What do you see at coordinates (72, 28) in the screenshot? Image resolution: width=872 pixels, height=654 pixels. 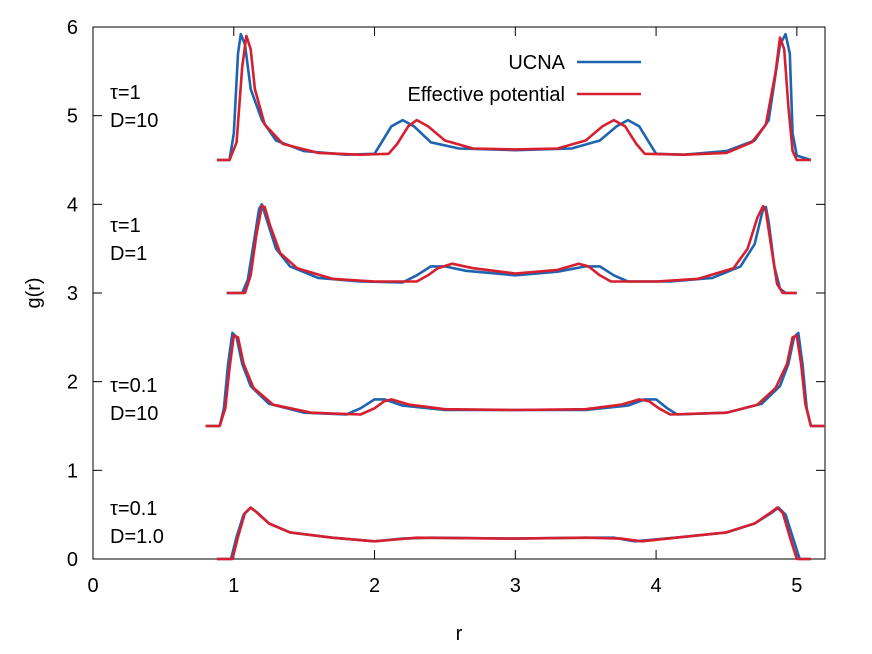 I see `y-tick-label-6: 6` at bounding box center [72, 28].